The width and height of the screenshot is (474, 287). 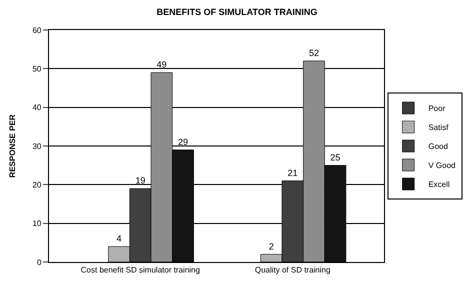 What do you see at coordinates (237, 11) in the screenshot?
I see `chart-title: BENEFITS OF SIMULATOR TRAINING` at bounding box center [237, 11].